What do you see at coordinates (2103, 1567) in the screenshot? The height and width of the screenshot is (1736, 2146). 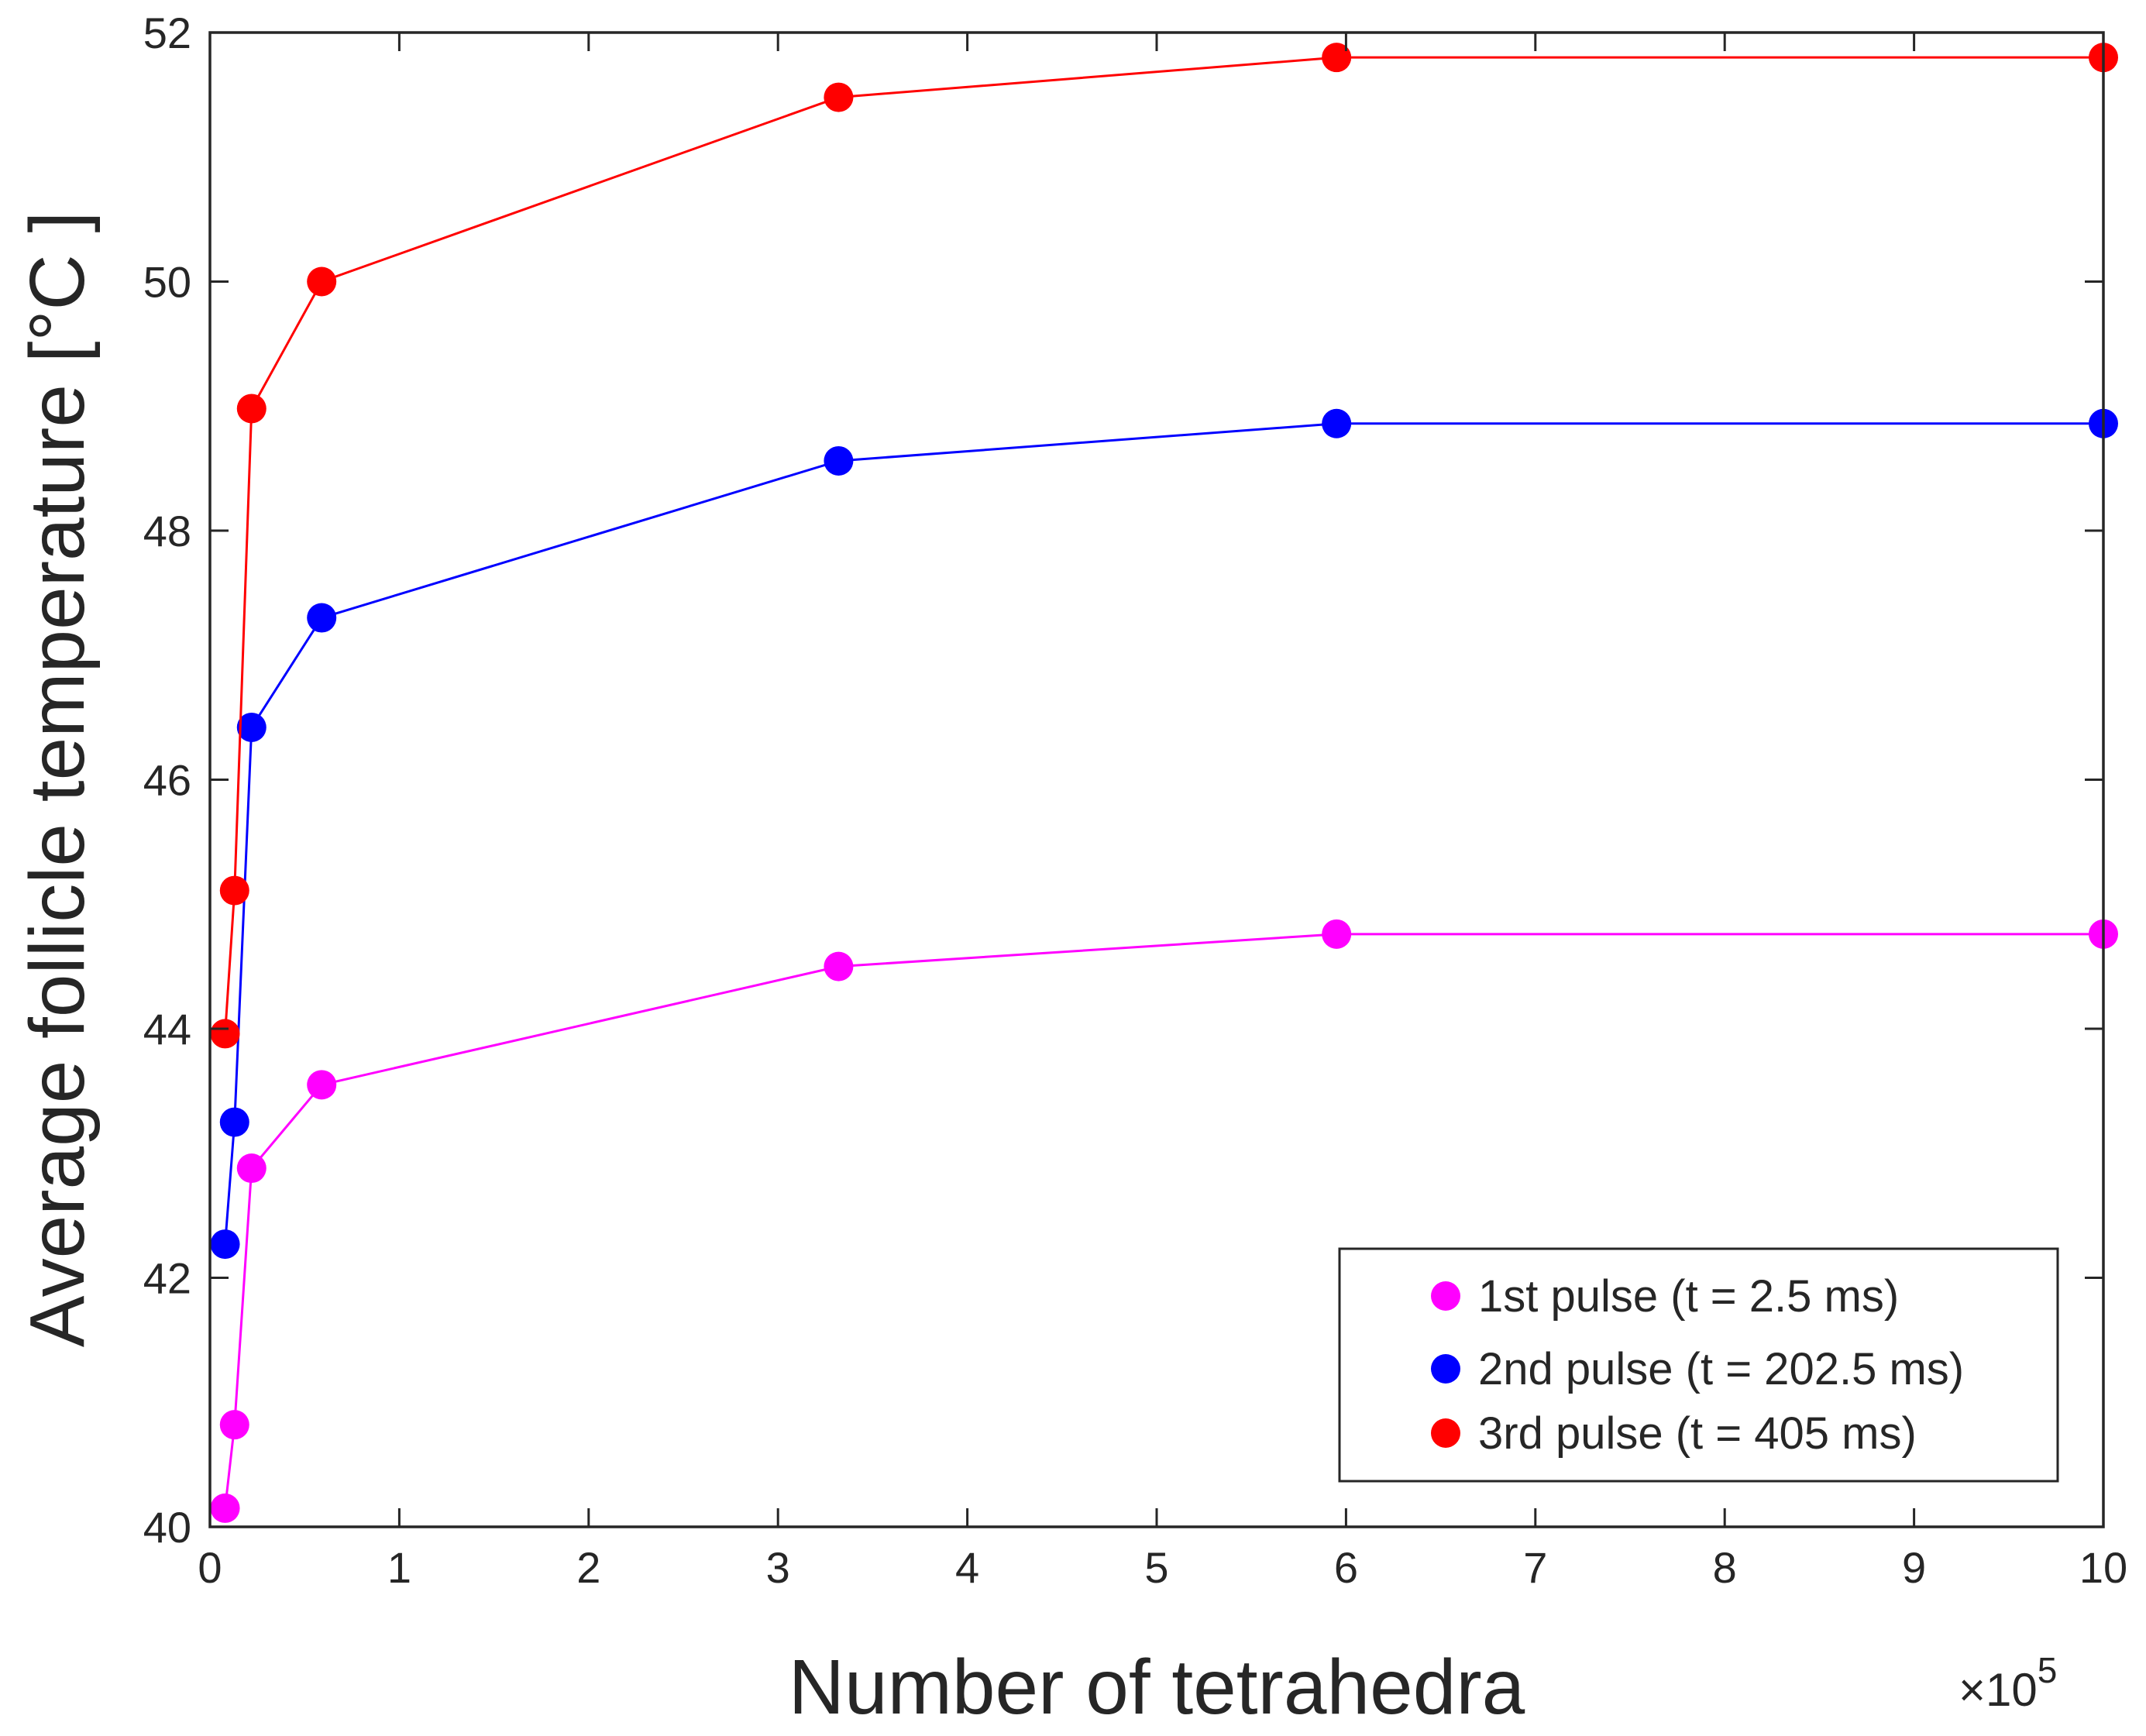 I see `x-tick-label: 10` at bounding box center [2103, 1567].